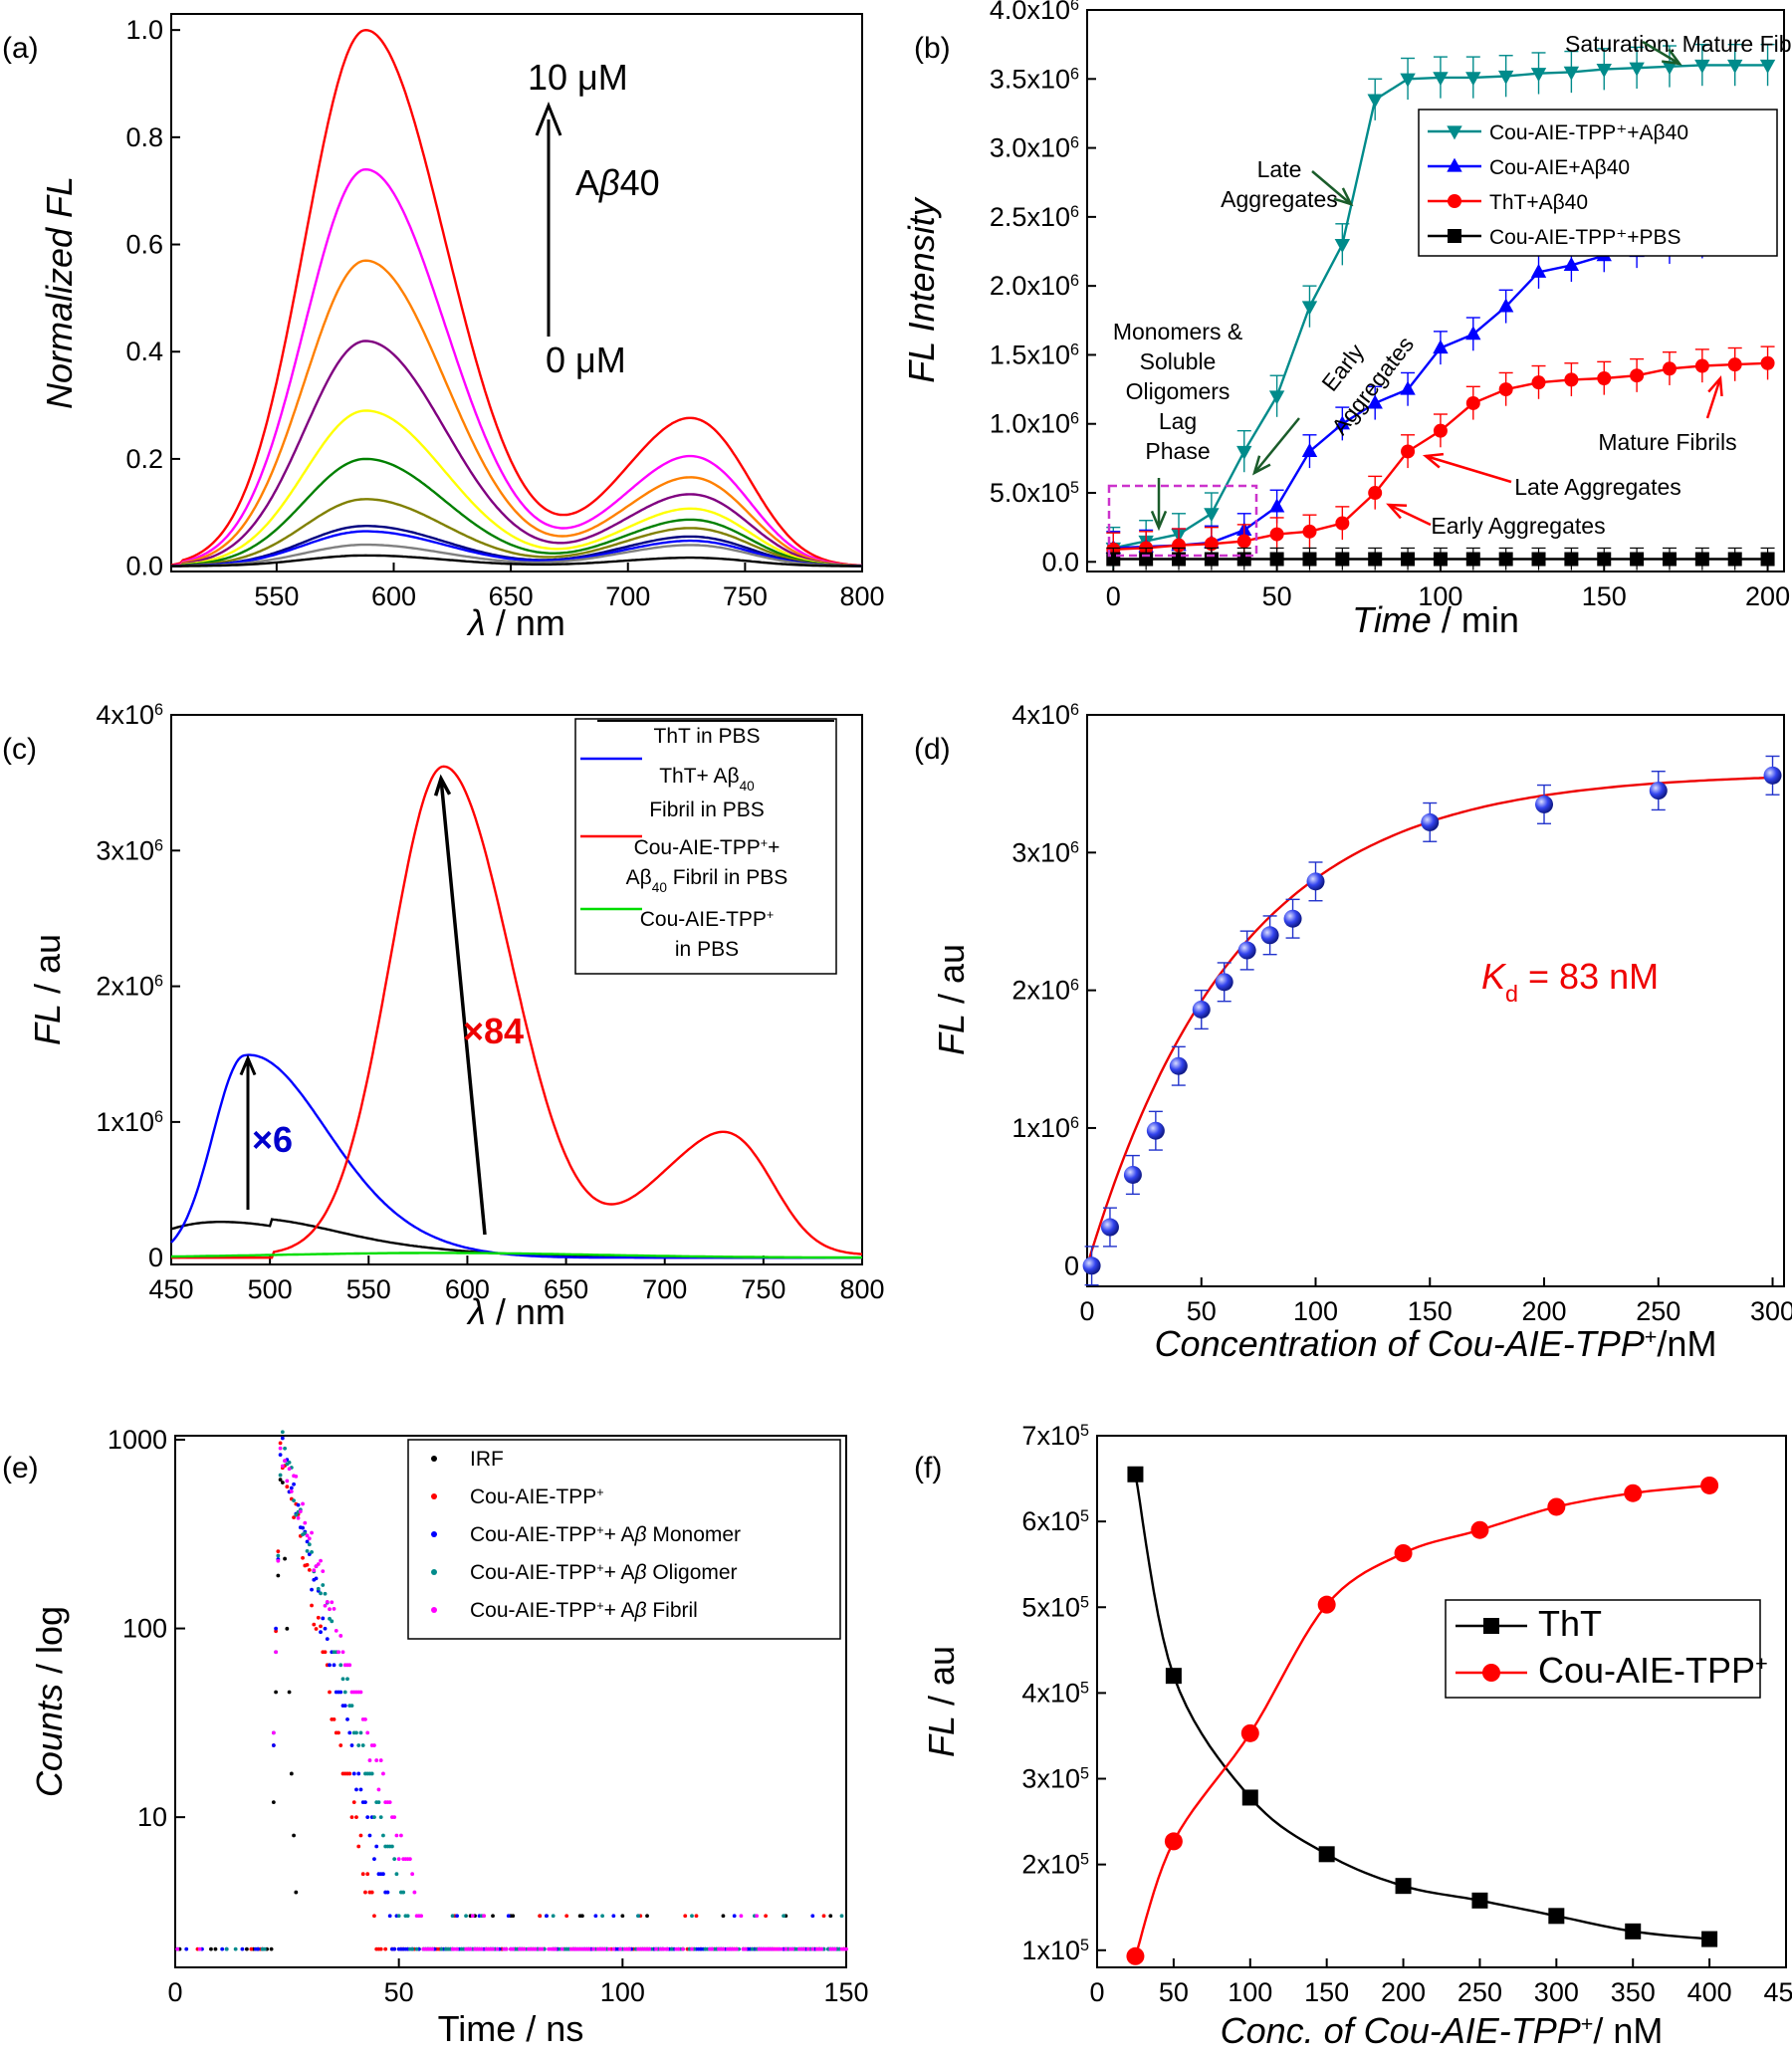 Image resolution: width=1792 pixels, height=2056 pixels. What do you see at coordinates (1454, 236) in the screenshot?
I see `legend-marker` at bounding box center [1454, 236].